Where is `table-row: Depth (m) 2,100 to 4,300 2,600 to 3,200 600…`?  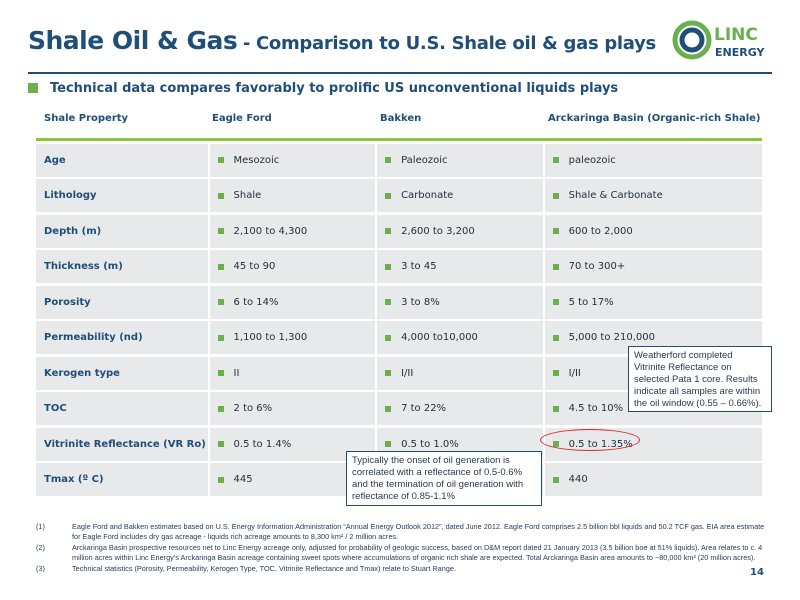
table-row: Depth (m) 2,100 to 4,300 2,600 to 3,200 600… is located at coordinates (399, 230).